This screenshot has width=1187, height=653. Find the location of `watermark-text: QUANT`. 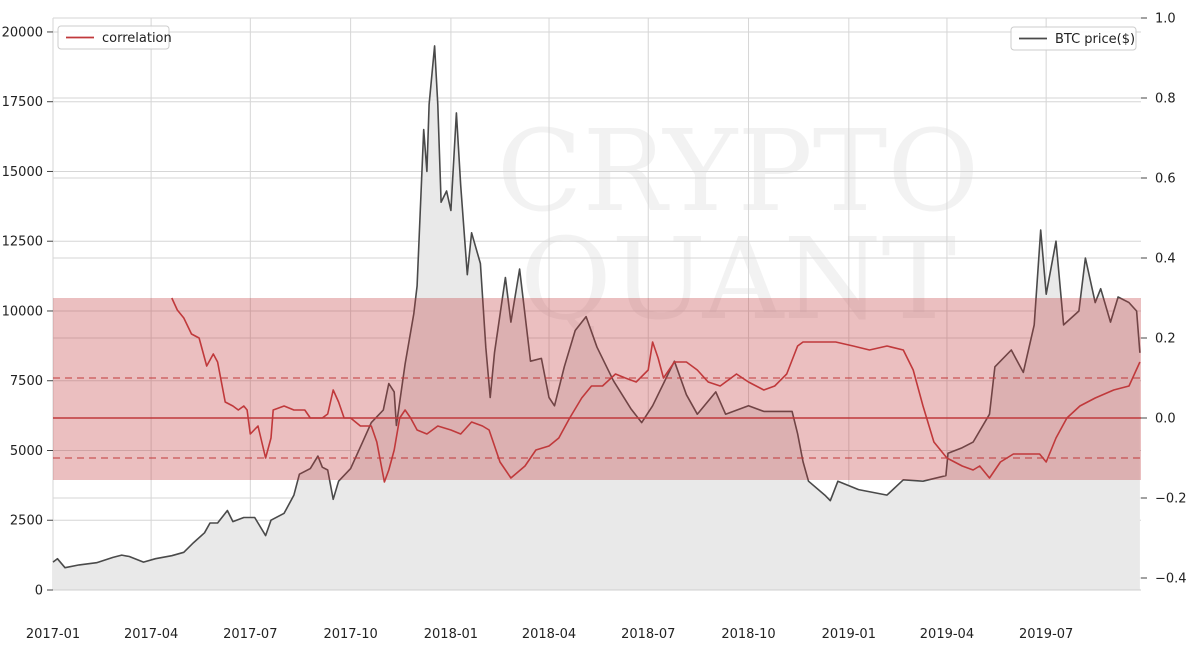

watermark-text: QUANT is located at coordinates (738, 280).